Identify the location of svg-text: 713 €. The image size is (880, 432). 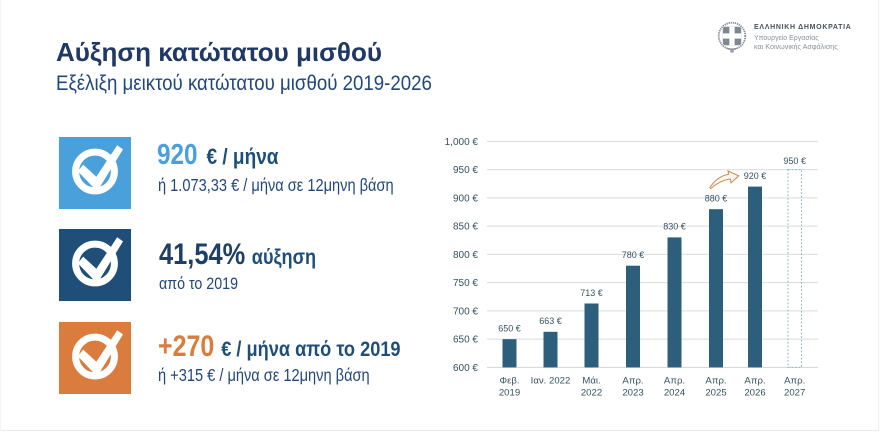
(591, 293).